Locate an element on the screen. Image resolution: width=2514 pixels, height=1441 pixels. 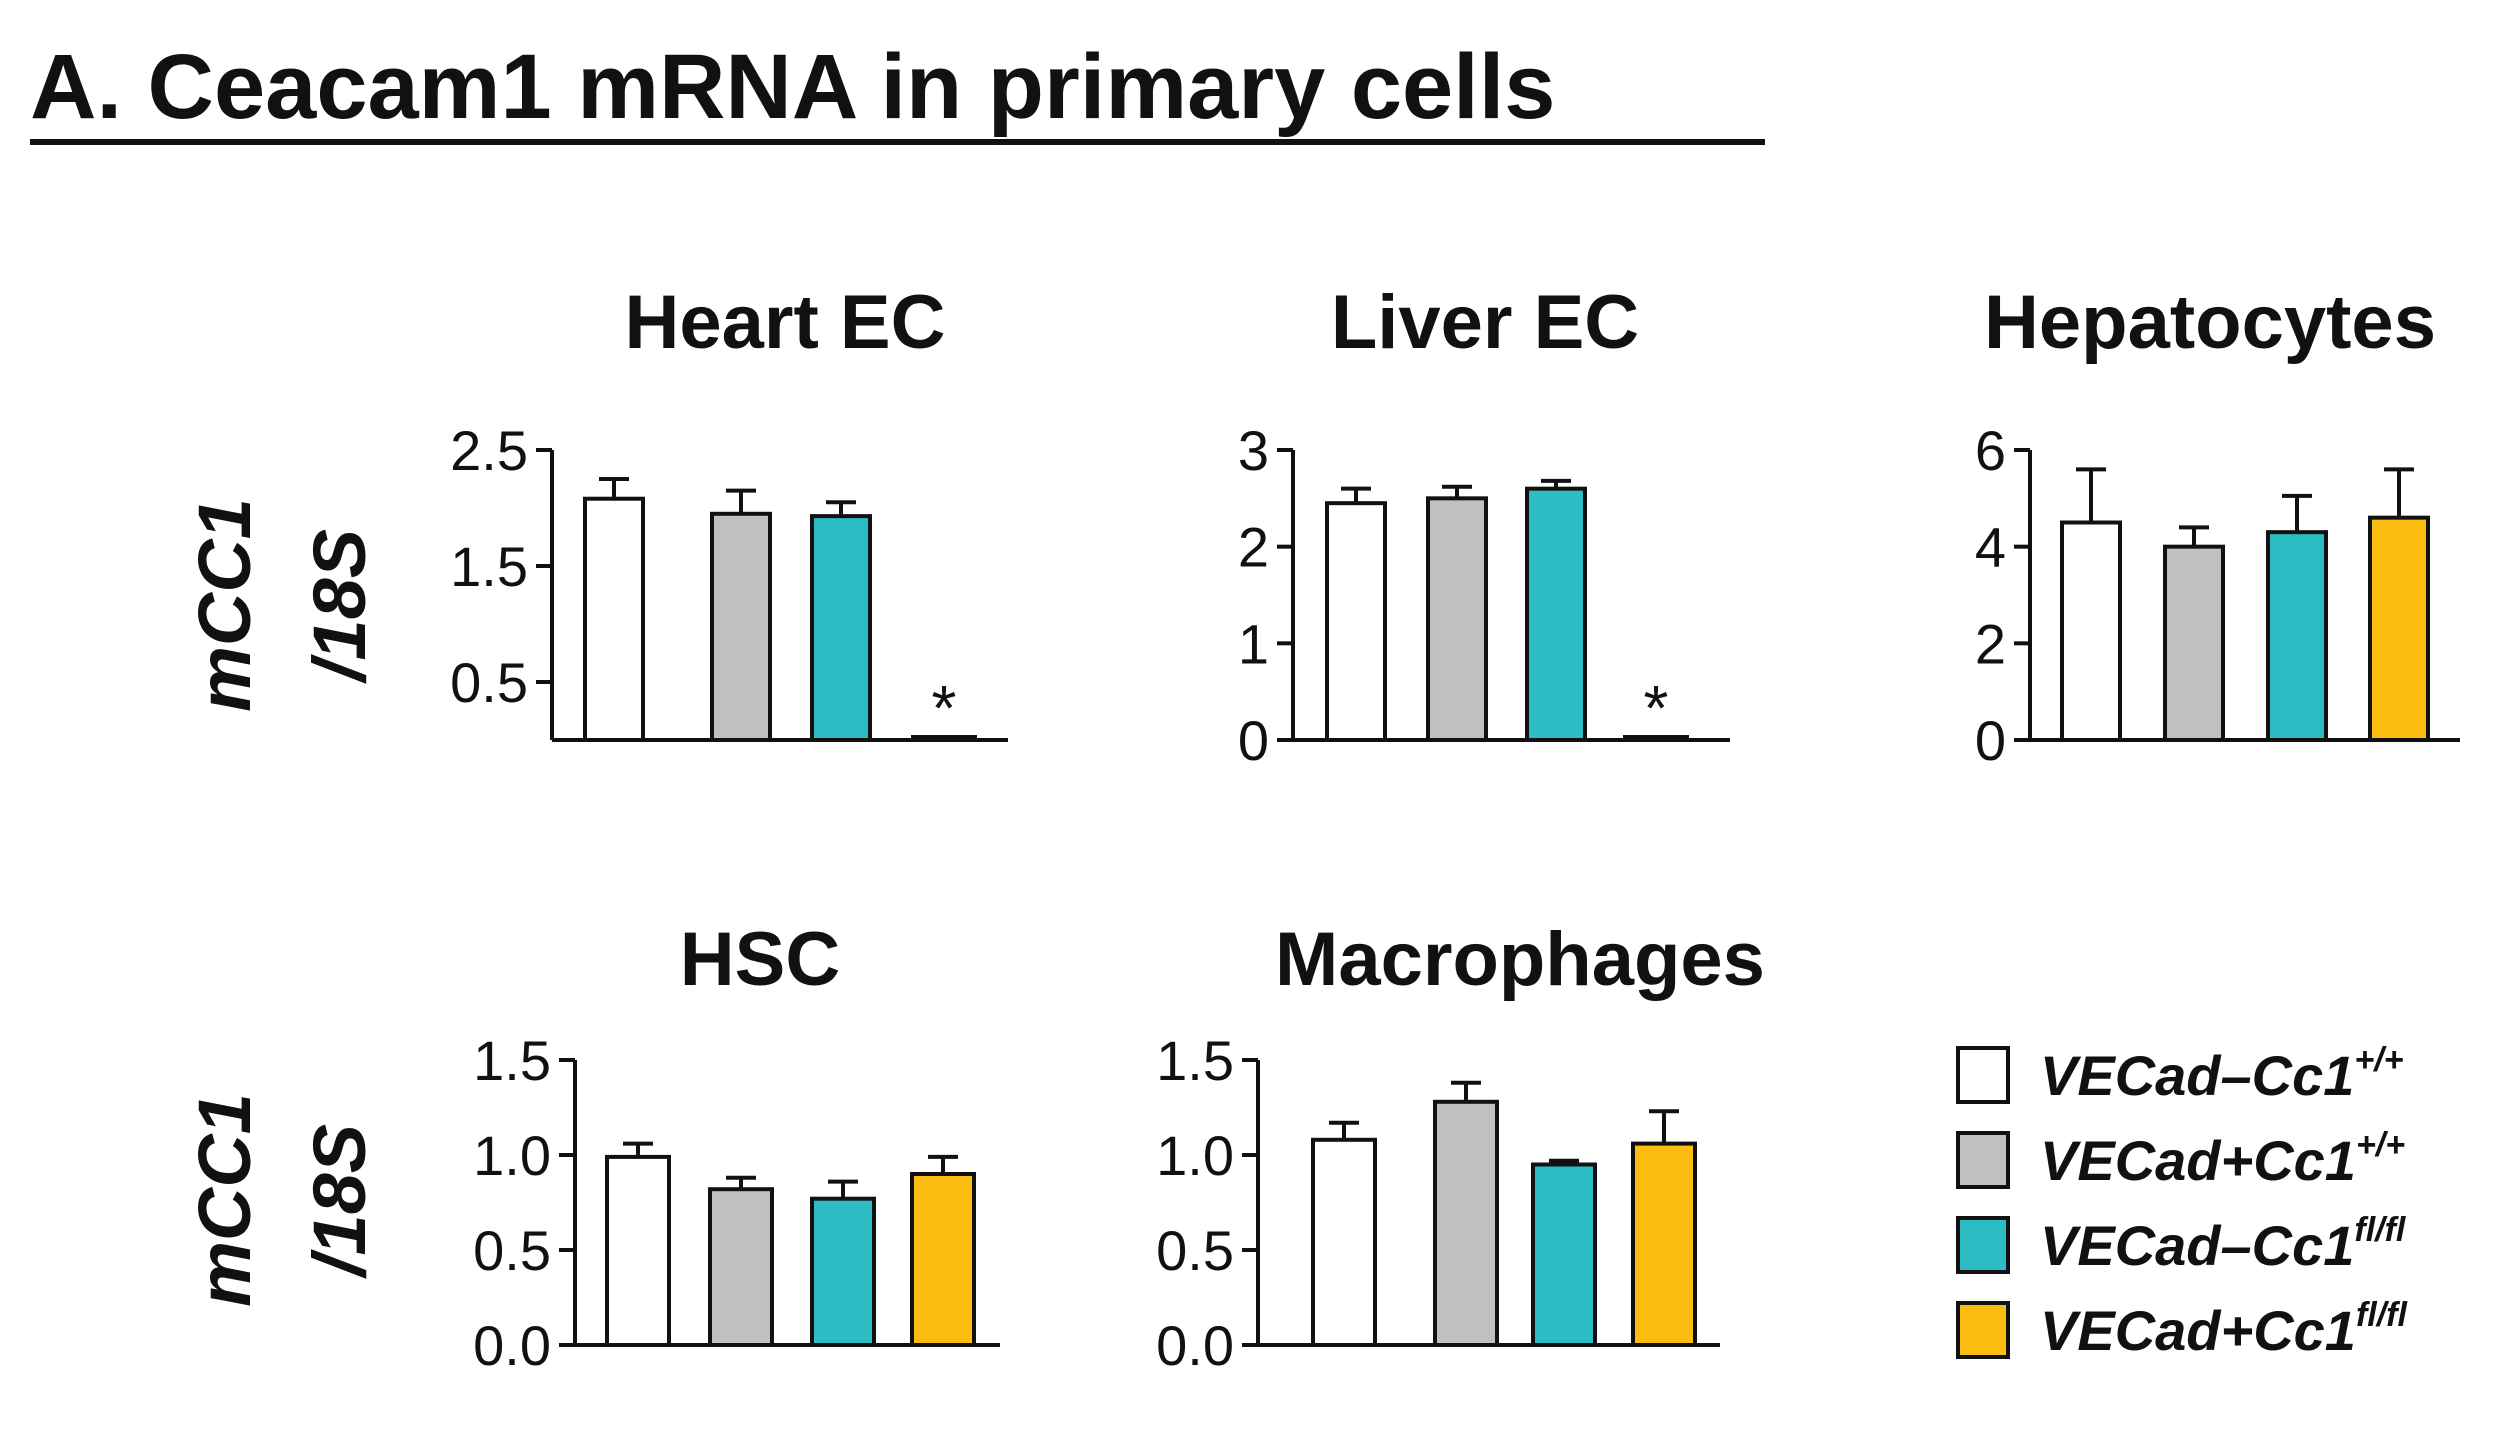
chart-panel: HSC 0.0 0.5 1.0 1.5 is located at coordinates (736, 1147).